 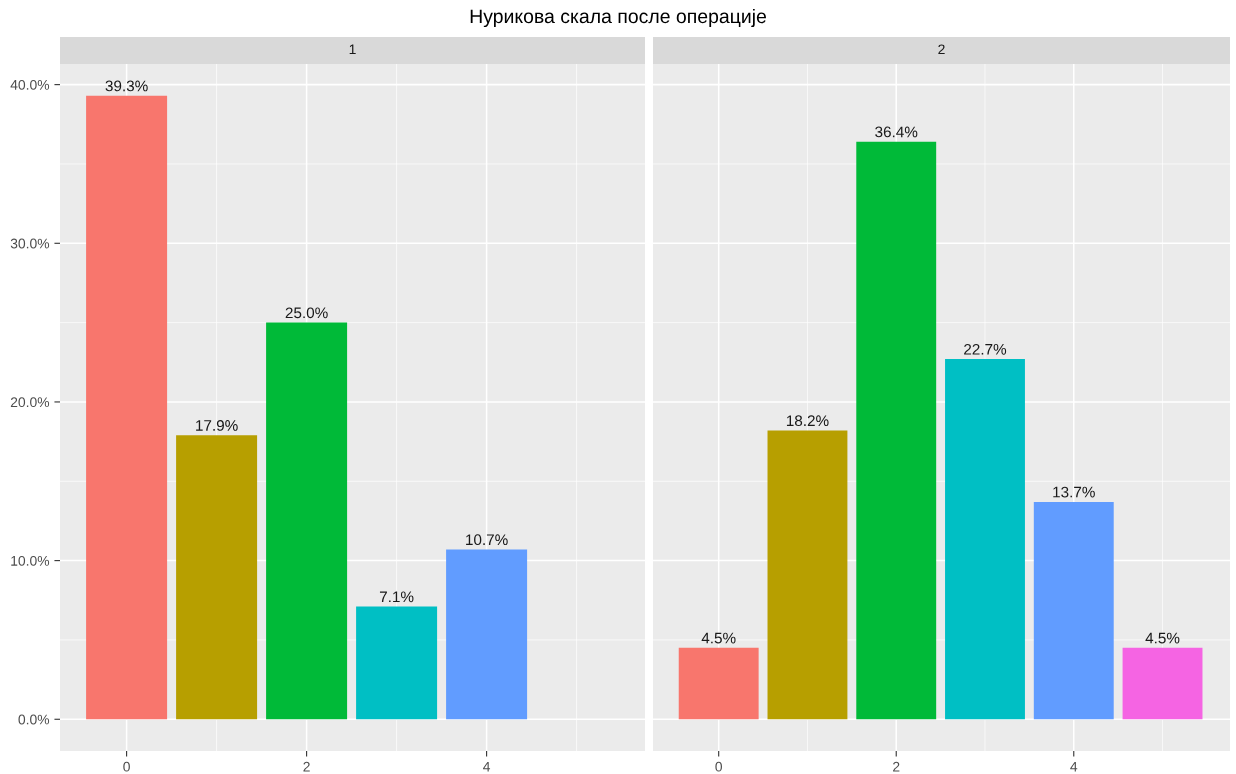 What do you see at coordinates (896, 132) in the screenshot?
I see `data-label: 36.4%` at bounding box center [896, 132].